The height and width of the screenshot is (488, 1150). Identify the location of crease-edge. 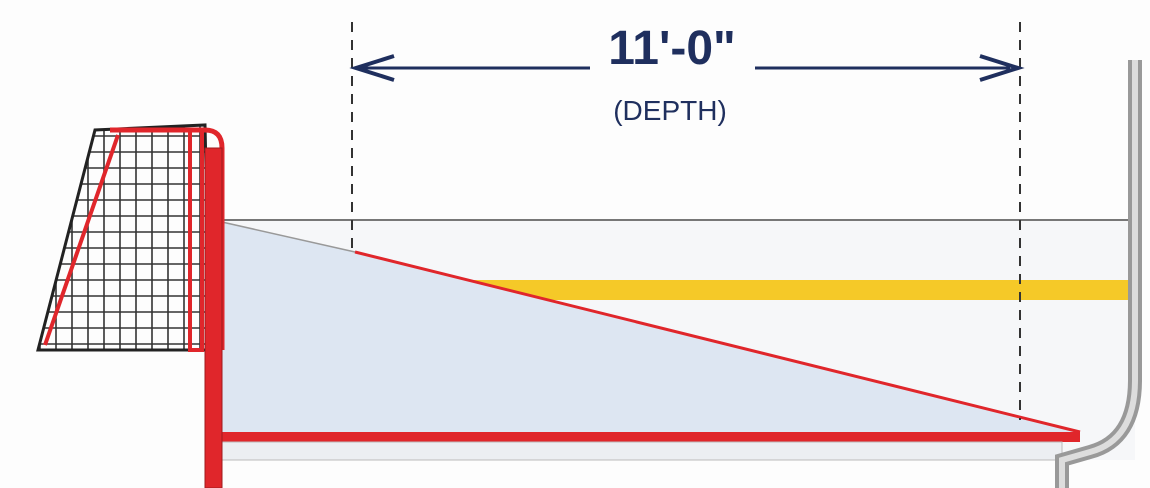
(288, 237).